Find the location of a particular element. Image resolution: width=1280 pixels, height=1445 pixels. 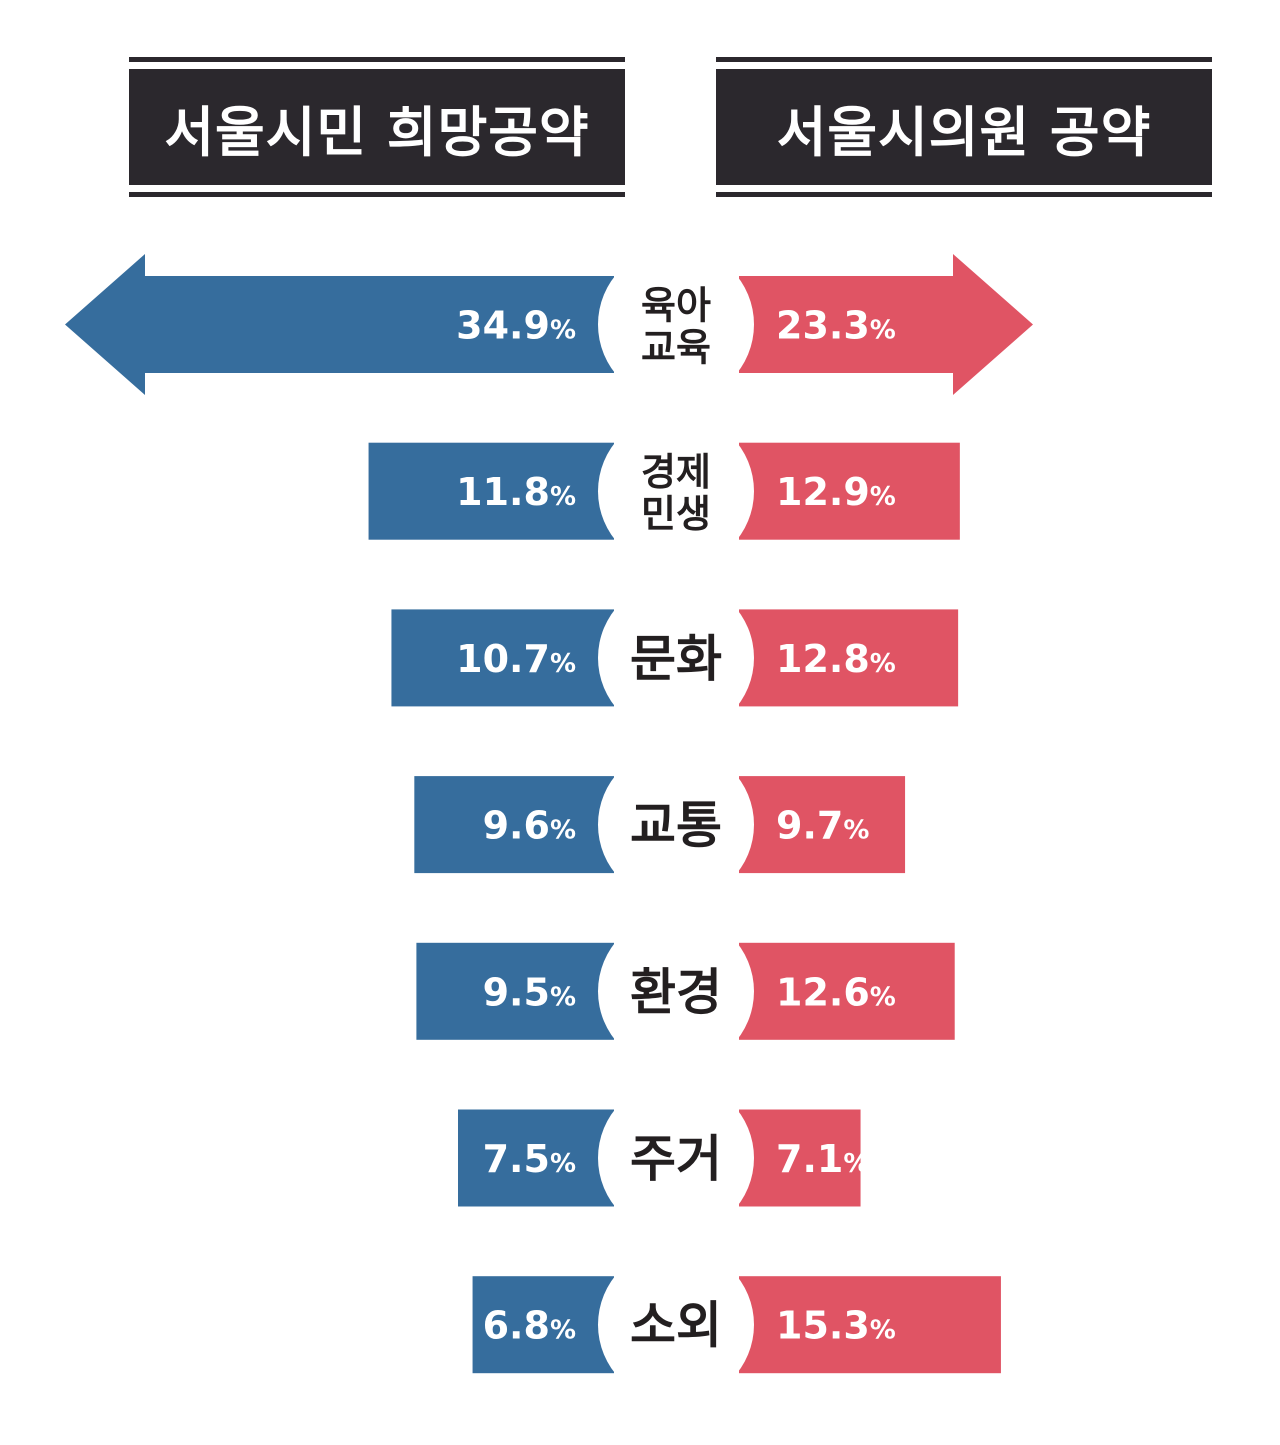

header-citizen-pledges: 서울시민 희망공약 is located at coordinates (377, 127).